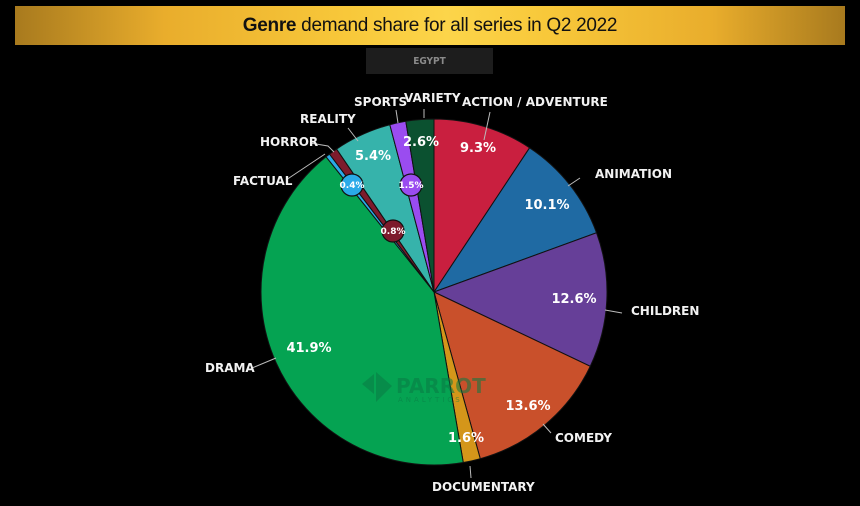 This screenshot has width=860, height=506. I want to click on pie-slice-comedy, so click(512, 375).